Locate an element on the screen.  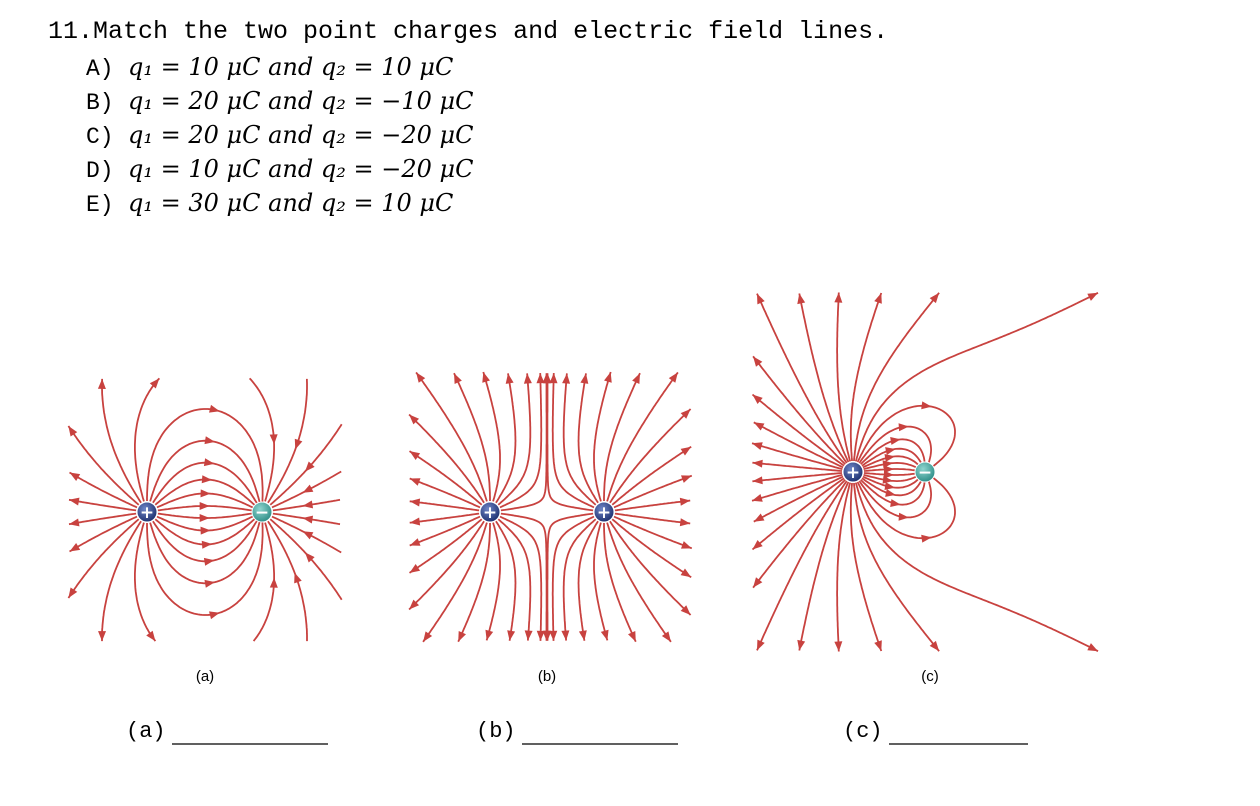
figure-caption: (c) is located at coordinates (930, 676).